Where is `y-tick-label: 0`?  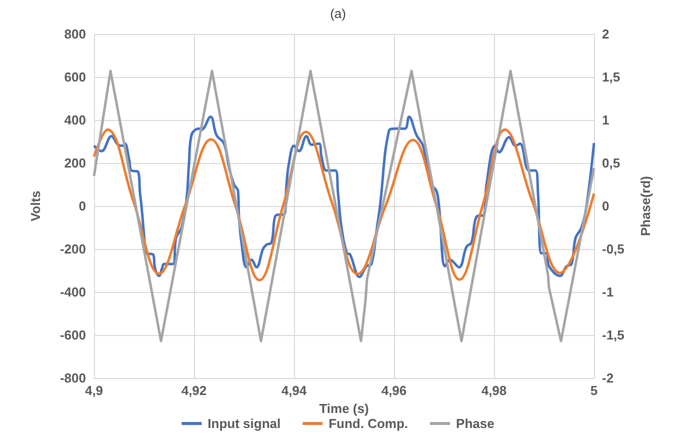 y-tick-label: 0 is located at coordinates (82, 206).